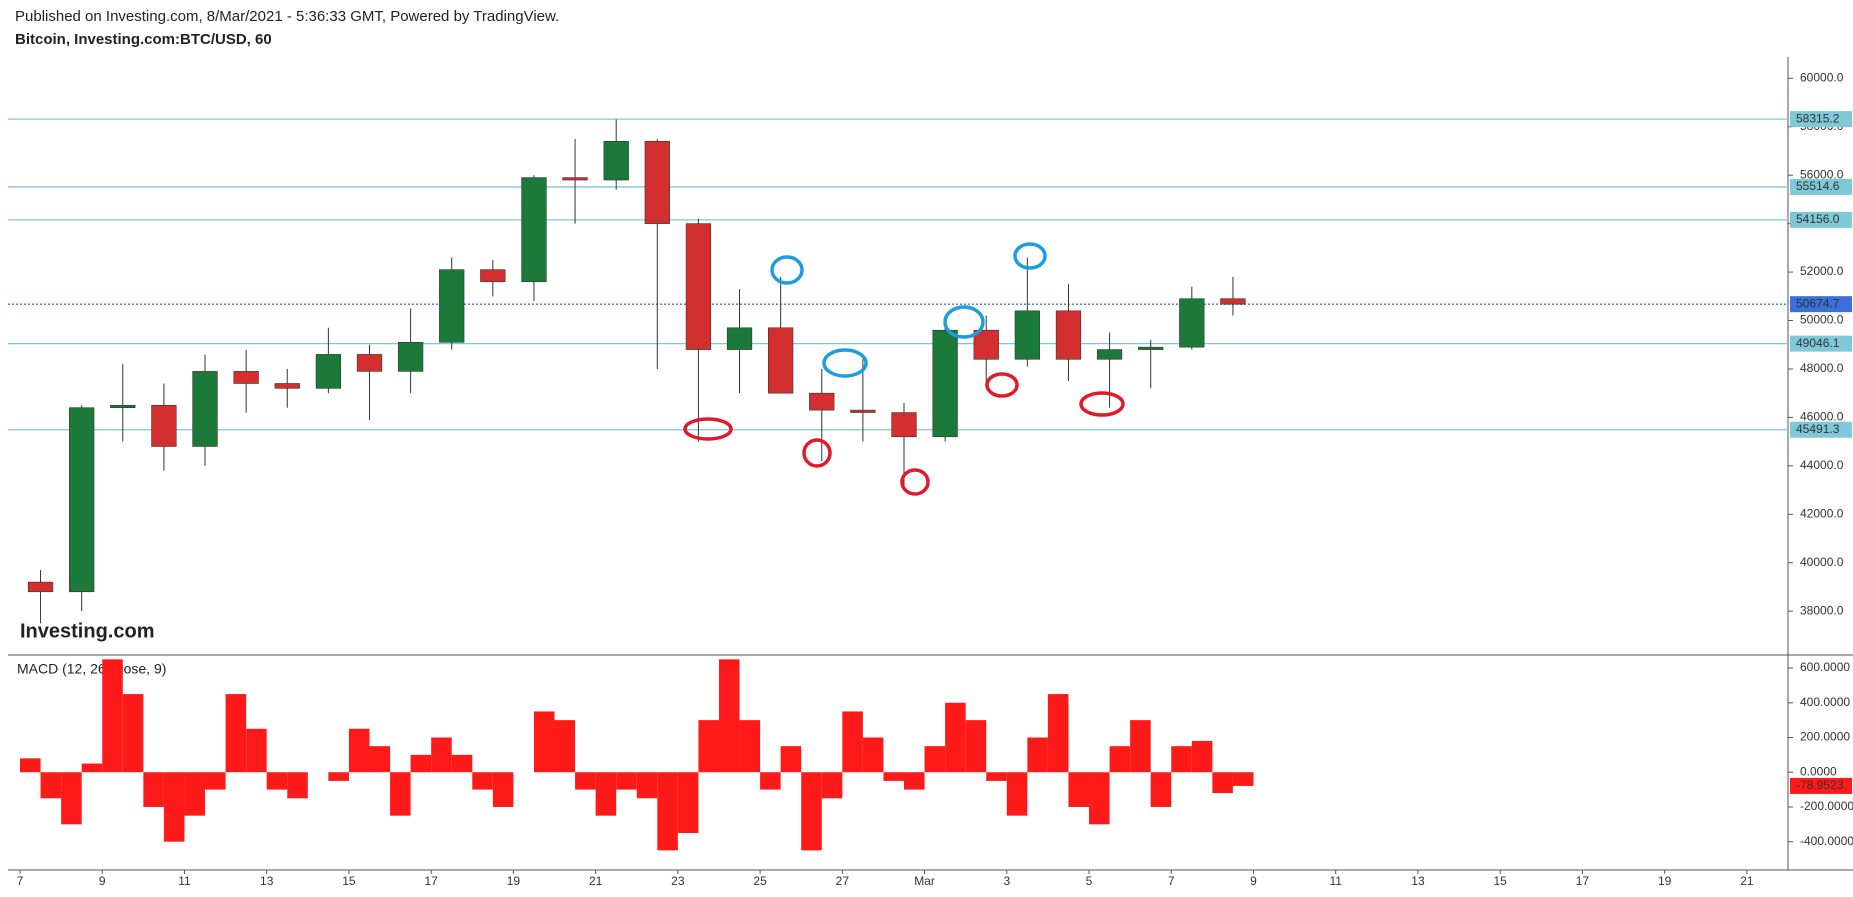 Image resolution: width=1853 pixels, height=897 pixels. What do you see at coordinates (1822, 271) in the screenshot?
I see `y-tick-label: 52000.0` at bounding box center [1822, 271].